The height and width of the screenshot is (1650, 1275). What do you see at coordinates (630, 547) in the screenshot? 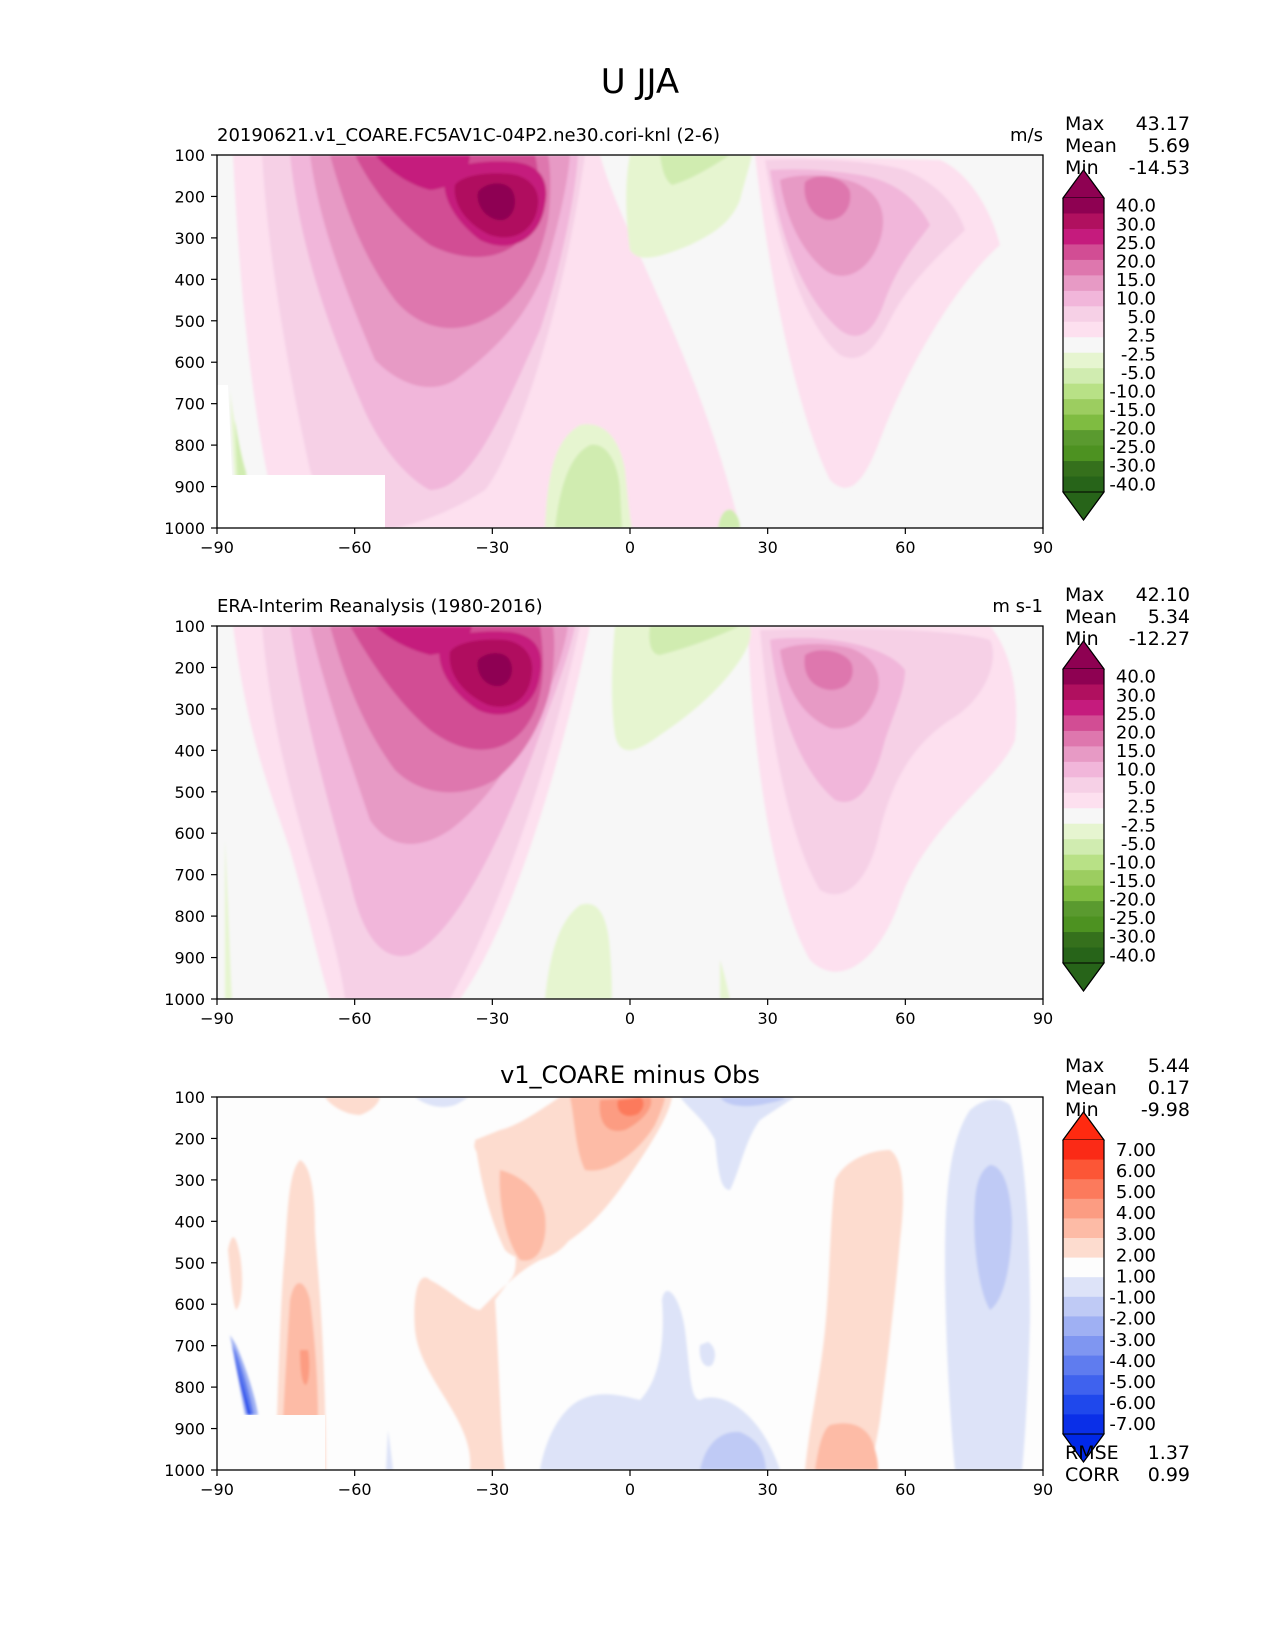
I see `x-tick-label: 0` at bounding box center [630, 547].